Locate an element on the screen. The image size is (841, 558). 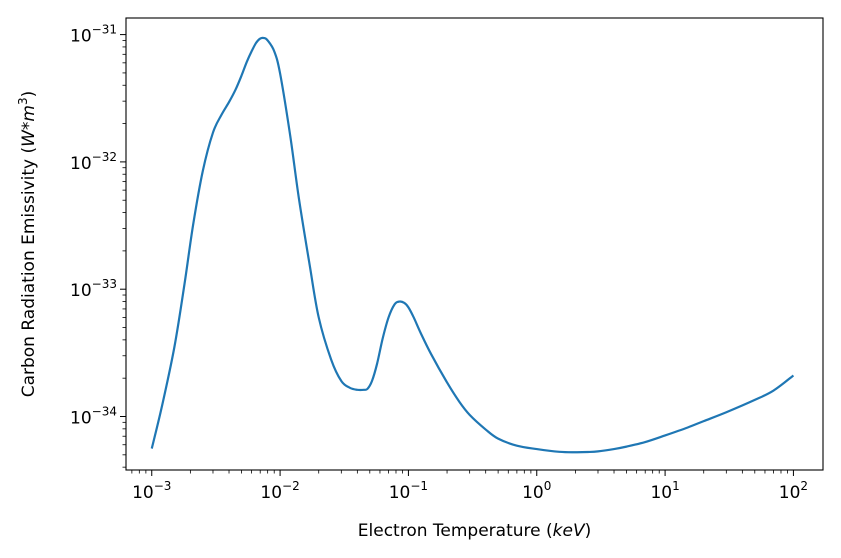
y-axis-label-math: W*m is located at coordinates (29, 126).